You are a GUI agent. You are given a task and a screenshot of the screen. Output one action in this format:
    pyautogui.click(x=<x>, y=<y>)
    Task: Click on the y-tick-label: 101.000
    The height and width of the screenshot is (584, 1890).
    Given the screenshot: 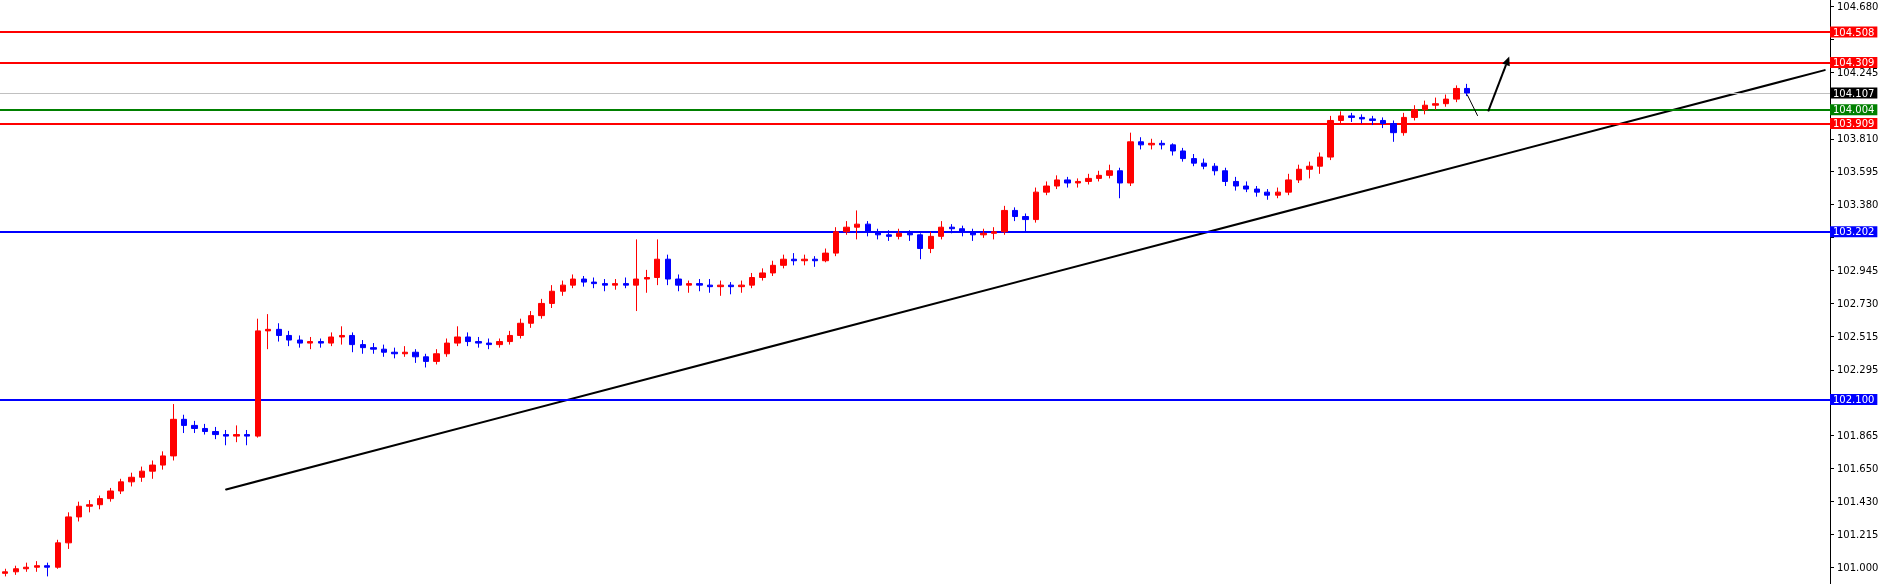 What is the action you would take?
    pyautogui.click(x=1858, y=567)
    